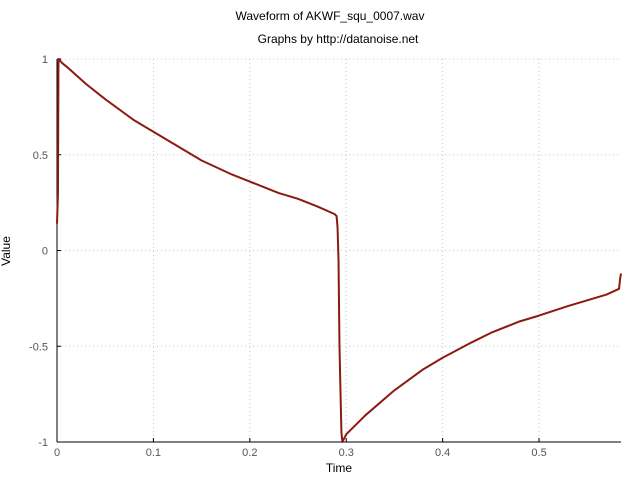 The height and width of the screenshot is (480, 640). I want to click on y-ticks: 1 0.5 0 -0.5 -1, so click(45, 251).